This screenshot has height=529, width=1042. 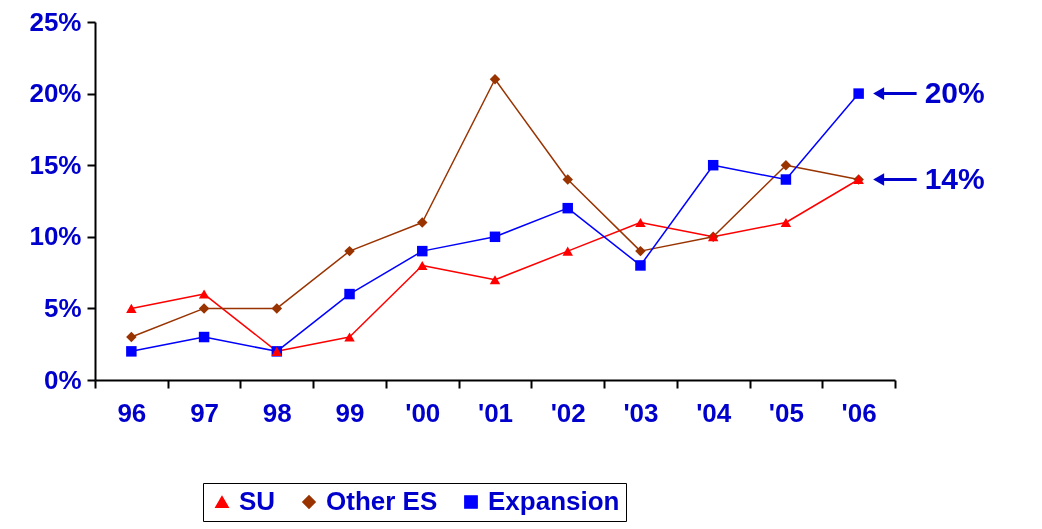 What do you see at coordinates (350, 412) in the screenshot?
I see `x-tick-label: 99` at bounding box center [350, 412].